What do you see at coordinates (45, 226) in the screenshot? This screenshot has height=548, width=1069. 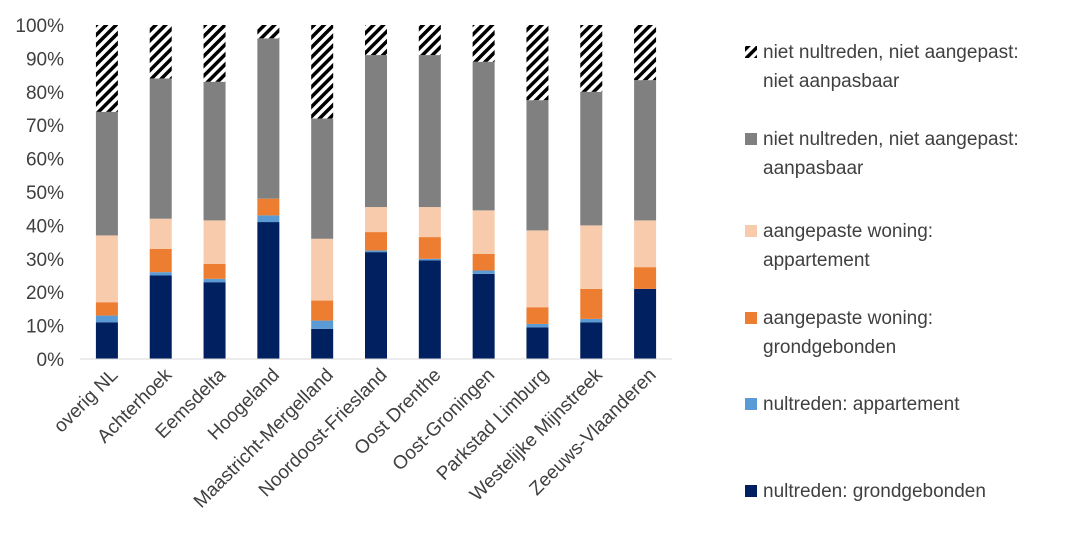 I see `y-tick-label: 40%` at bounding box center [45, 226].